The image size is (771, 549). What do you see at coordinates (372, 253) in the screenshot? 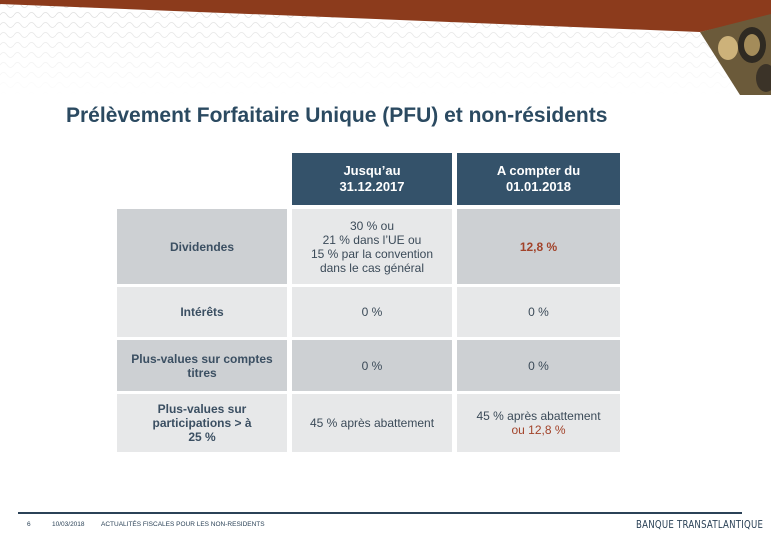
I see `cell-text: 15 % par la convention` at bounding box center [372, 253].